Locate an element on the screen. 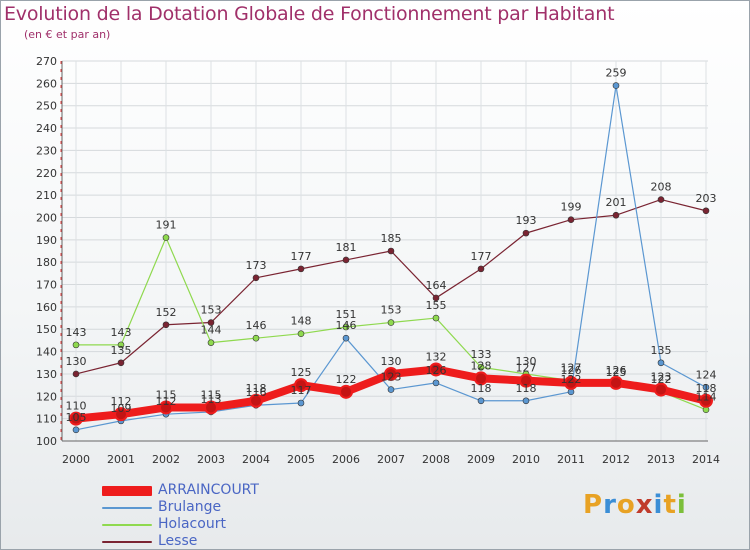 Image resolution: width=750 pixels, height=550 pixels. data-label-brulange: 122 is located at coordinates (571, 379).